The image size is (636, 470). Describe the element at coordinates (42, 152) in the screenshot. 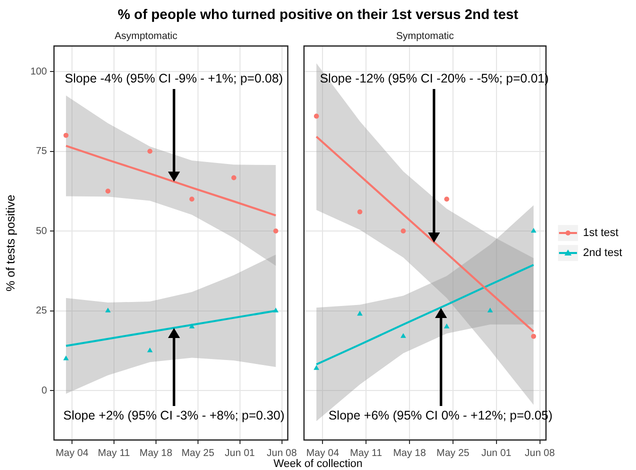

I see `y-tick-label: 75` at that location.